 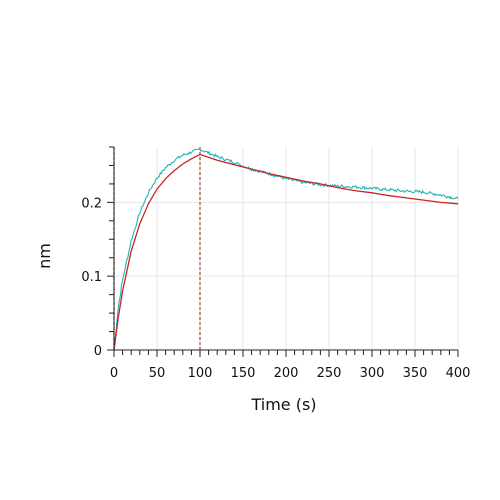 I want to click on y-ticks: 0 0.1 0.2, so click(x=97, y=252).